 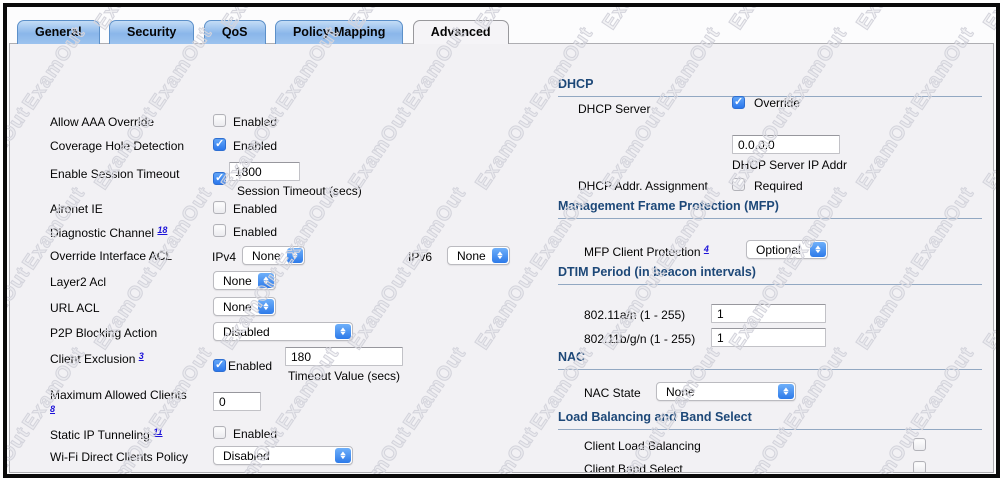 I want to click on static-ip-tunneling-footnote-link: 11, so click(x=158, y=432).